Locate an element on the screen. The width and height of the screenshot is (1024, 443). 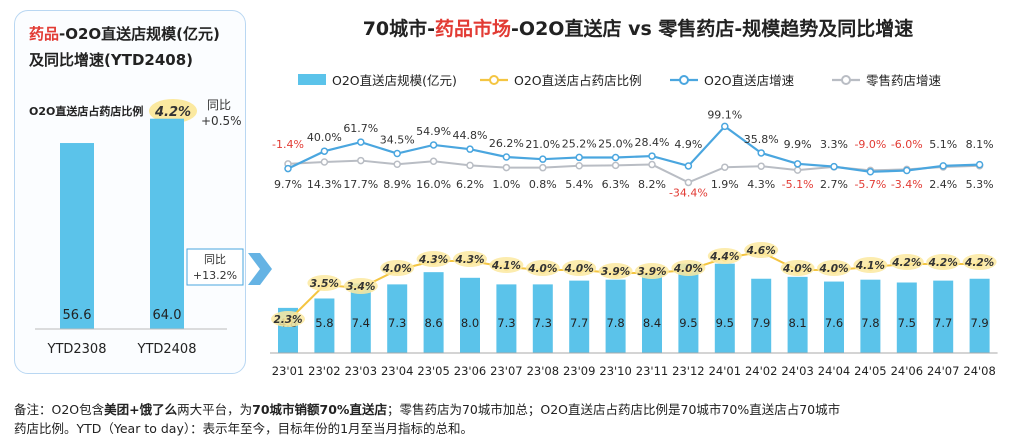
retail-growth-label: 5.3% is located at coordinates (980, 184).